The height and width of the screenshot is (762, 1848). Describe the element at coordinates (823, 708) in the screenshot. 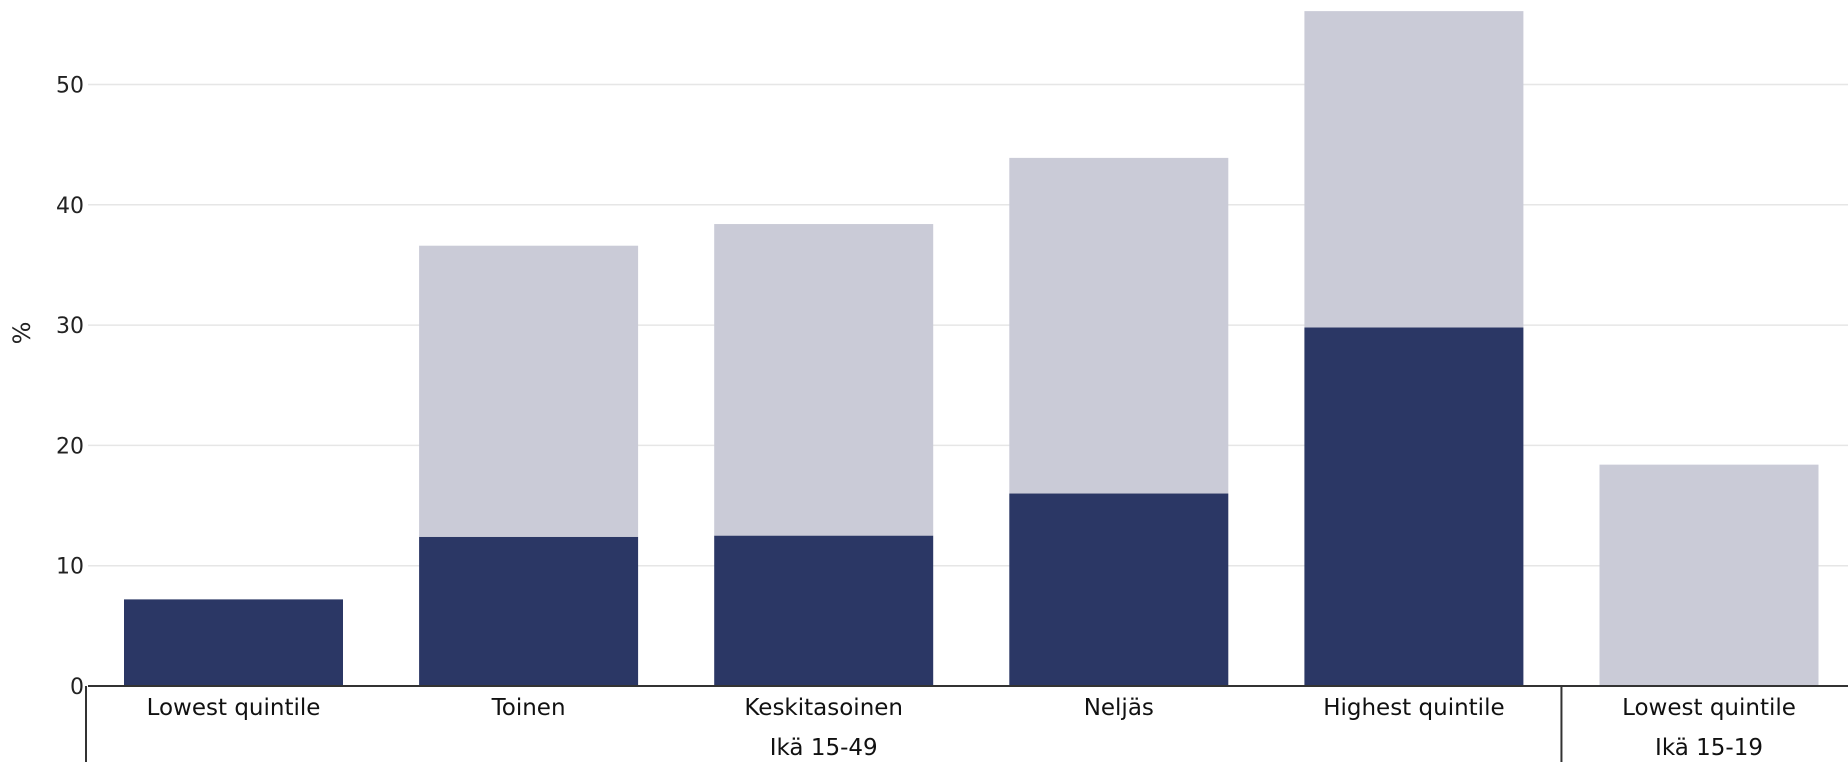

I see `x-tick-label: Keskitasoinen` at that location.